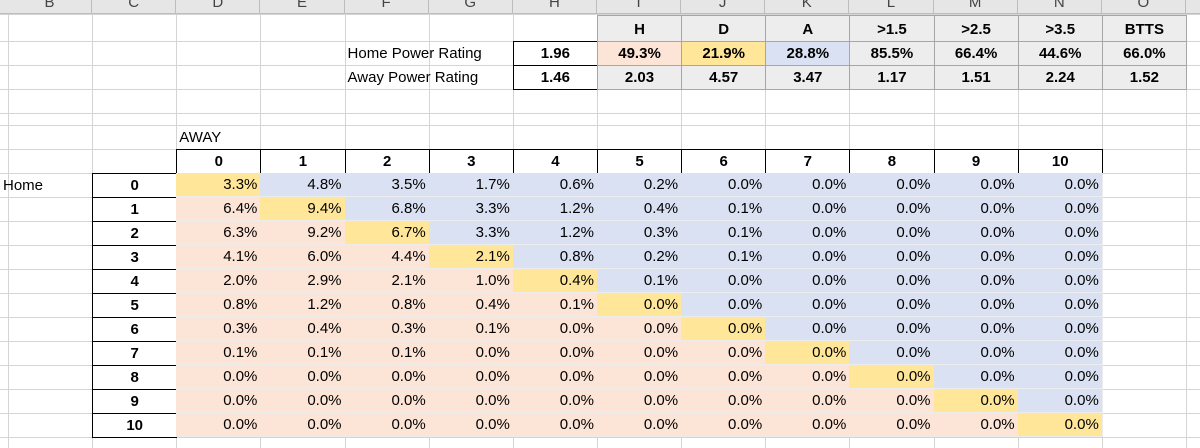  I want to click on away-goals-header: 2, so click(387, 161).